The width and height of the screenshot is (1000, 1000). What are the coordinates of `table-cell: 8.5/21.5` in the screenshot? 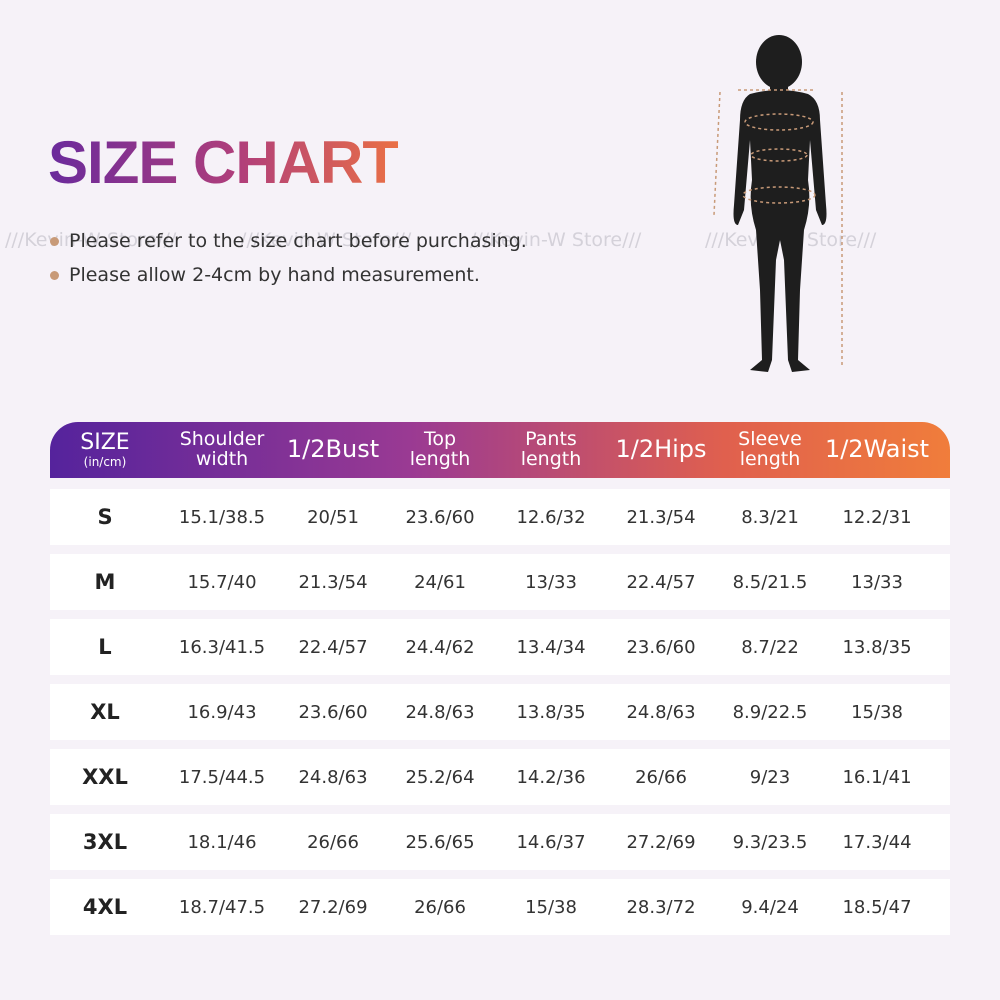 It's located at (770, 582).